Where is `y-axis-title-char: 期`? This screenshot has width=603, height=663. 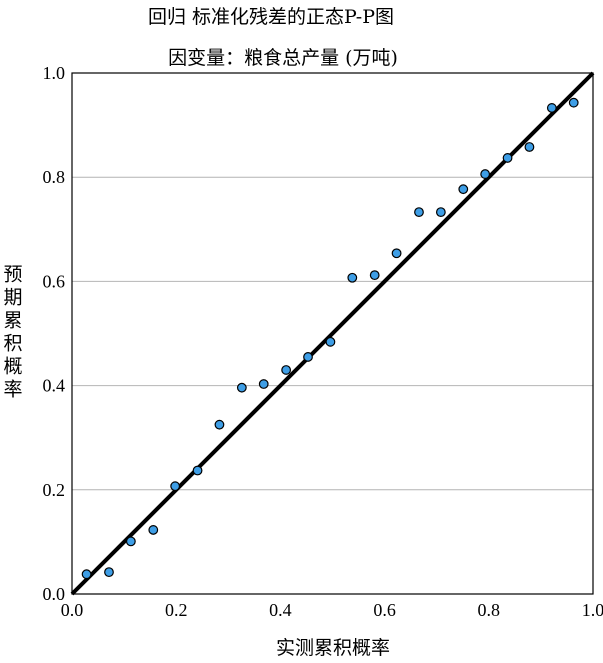 y-axis-title-char: 期 is located at coordinates (12, 298).